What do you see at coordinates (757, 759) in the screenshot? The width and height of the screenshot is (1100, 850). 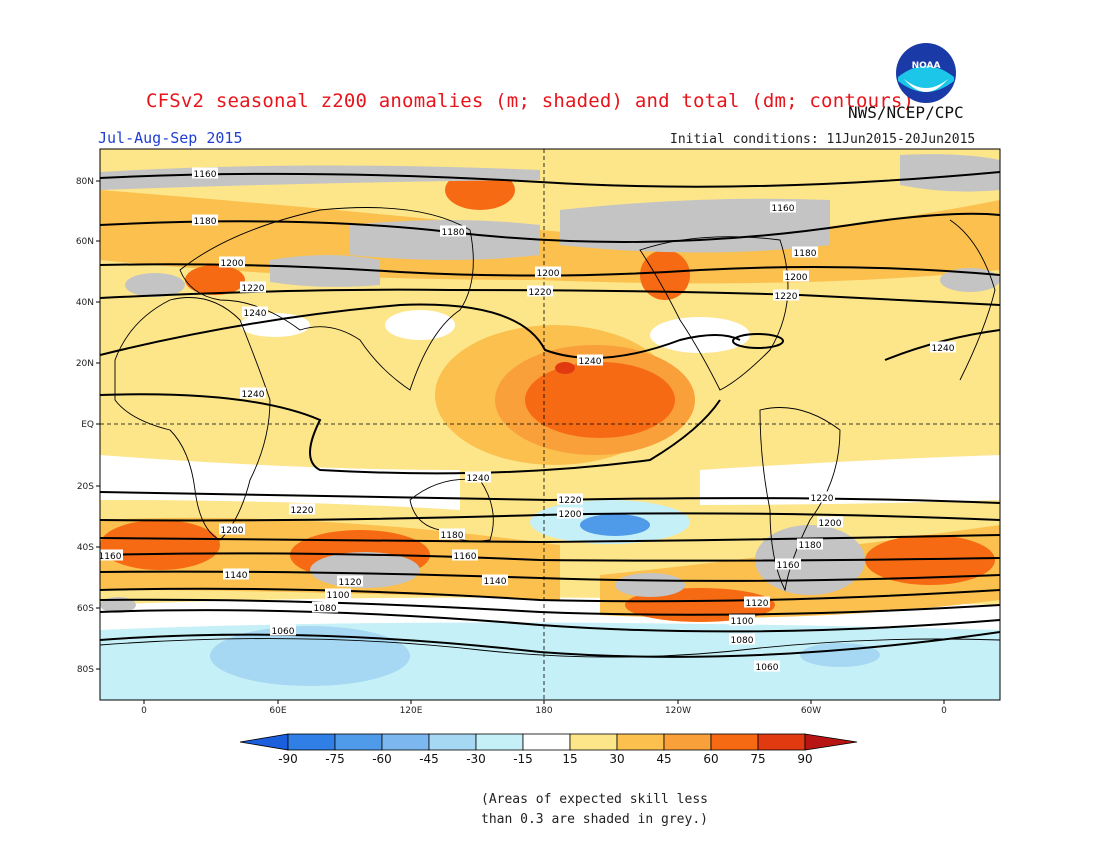 I see `colorbar-tick-label: 75` at bounding box center [757, 759].